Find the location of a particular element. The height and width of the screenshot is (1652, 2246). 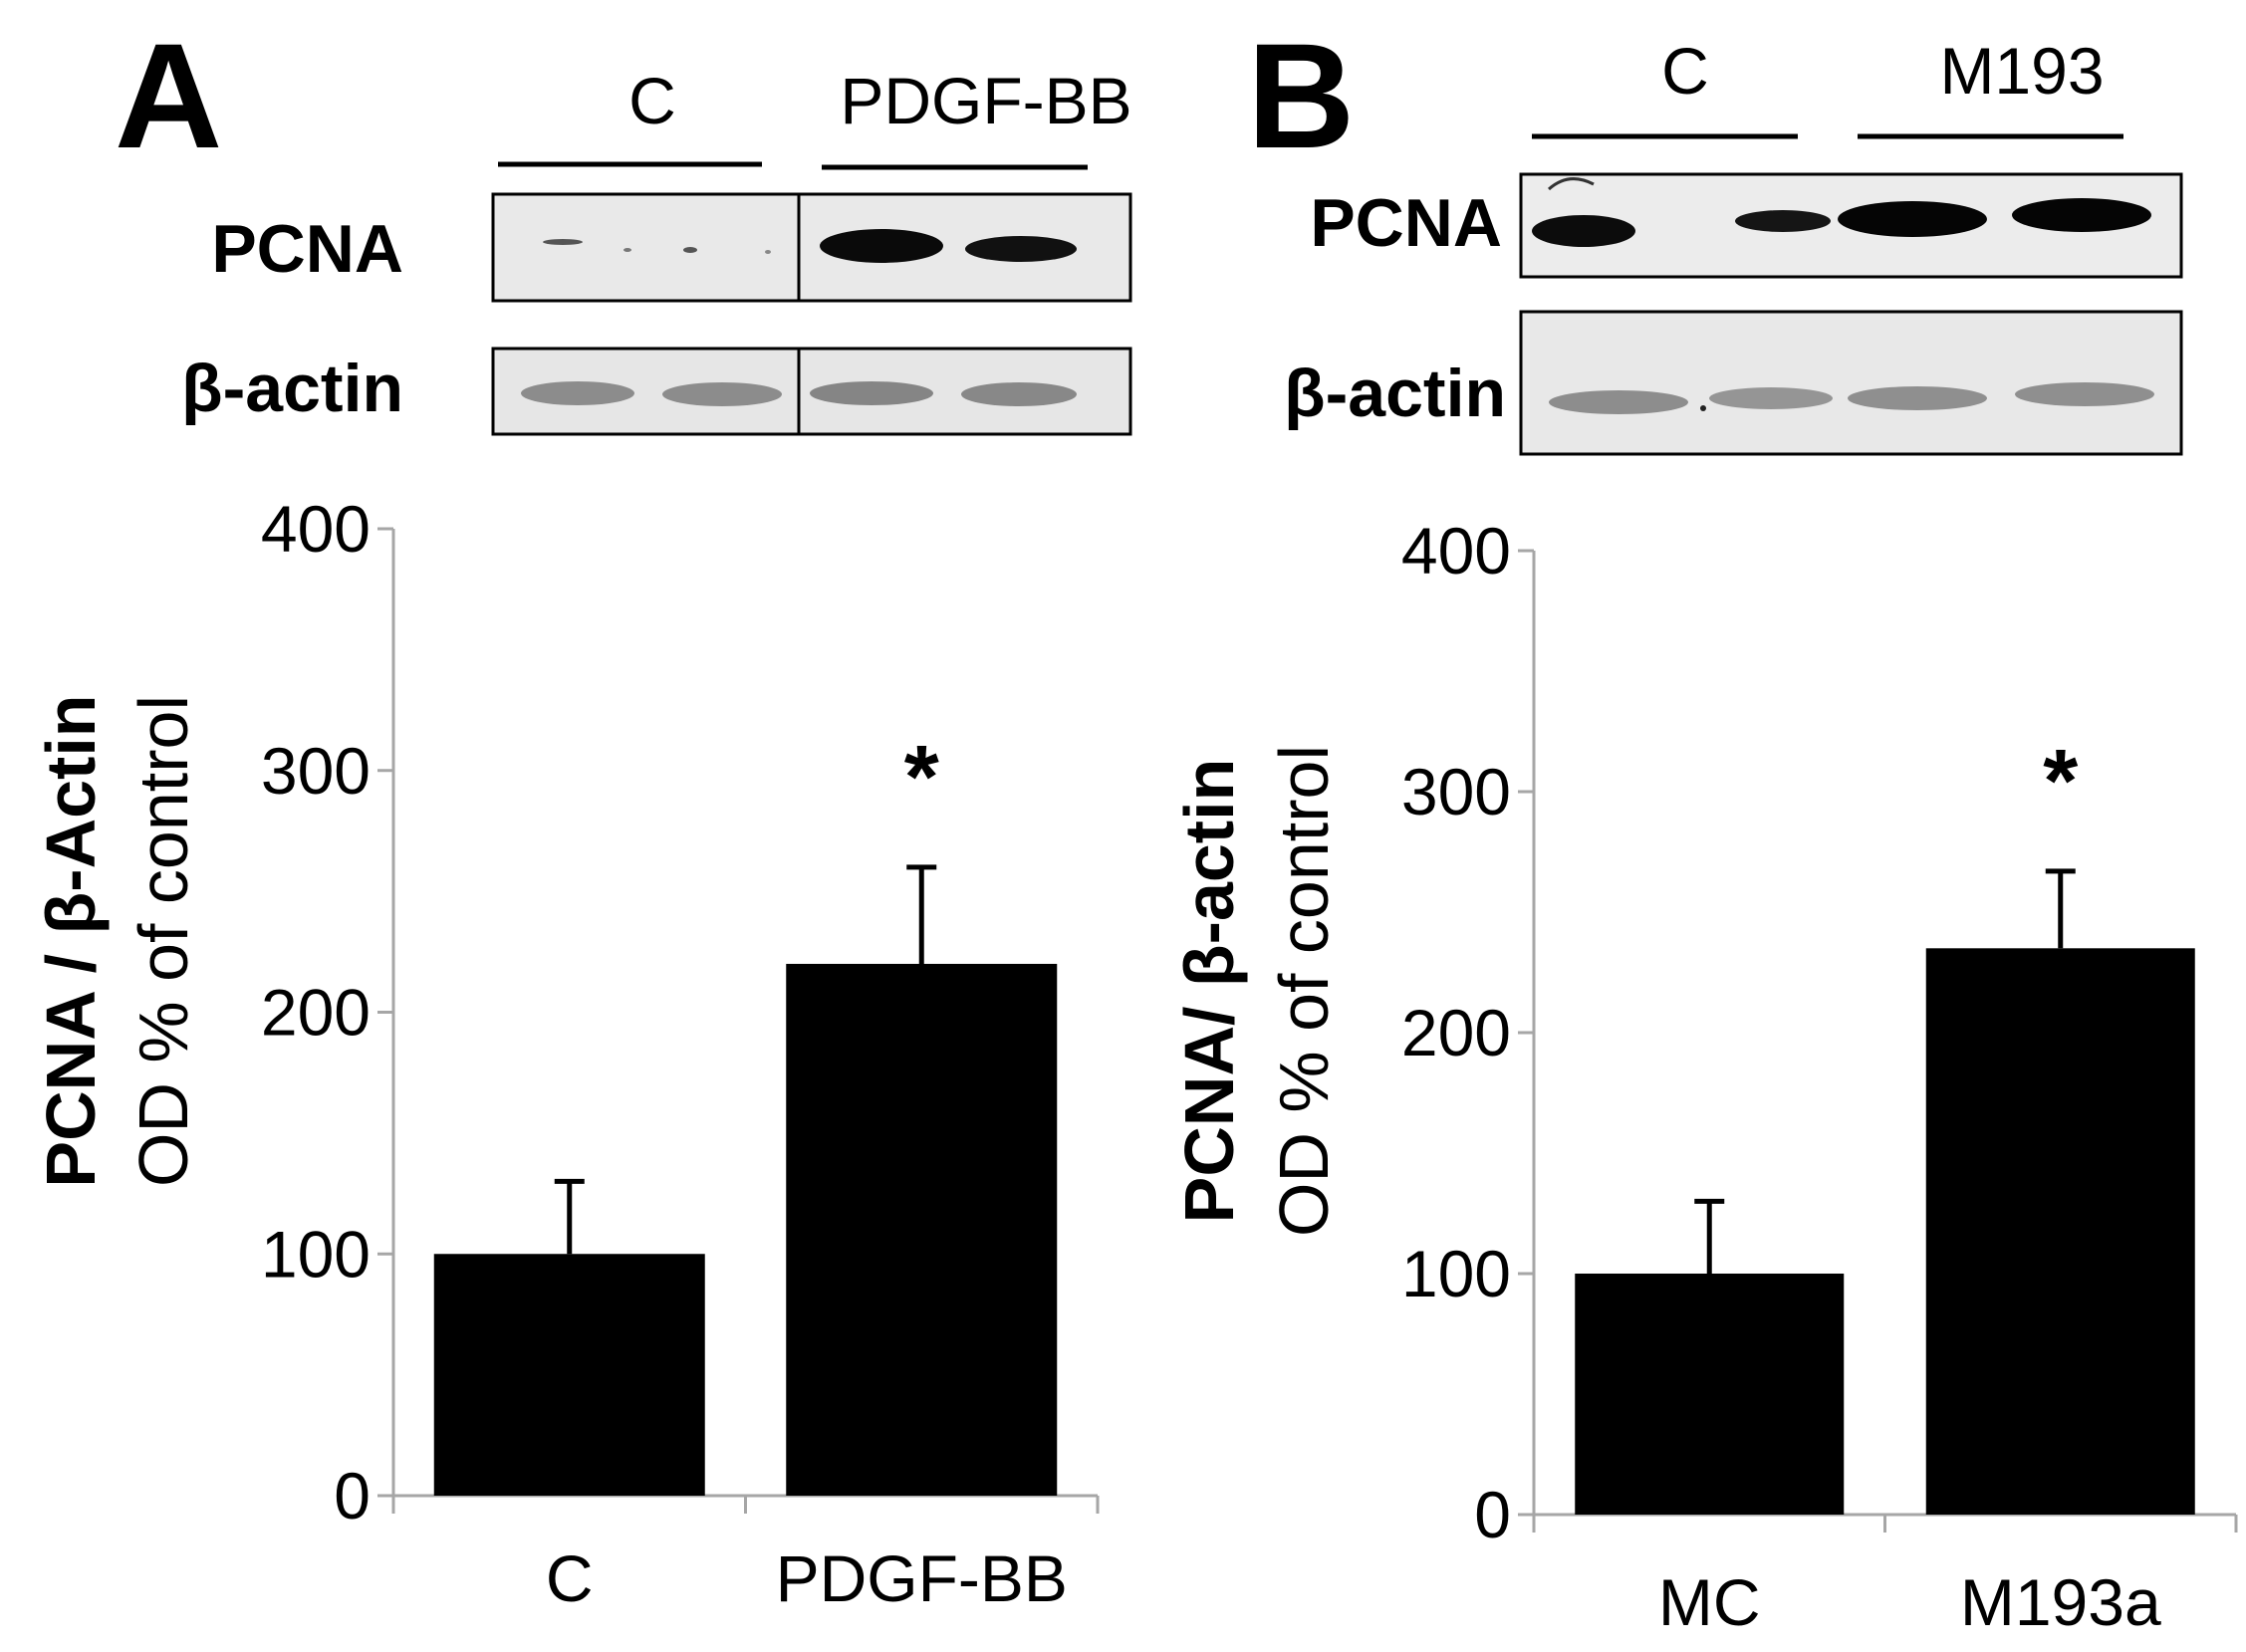

chart-a-y-tick-label: 200 is located at coordinates (316, 1013).